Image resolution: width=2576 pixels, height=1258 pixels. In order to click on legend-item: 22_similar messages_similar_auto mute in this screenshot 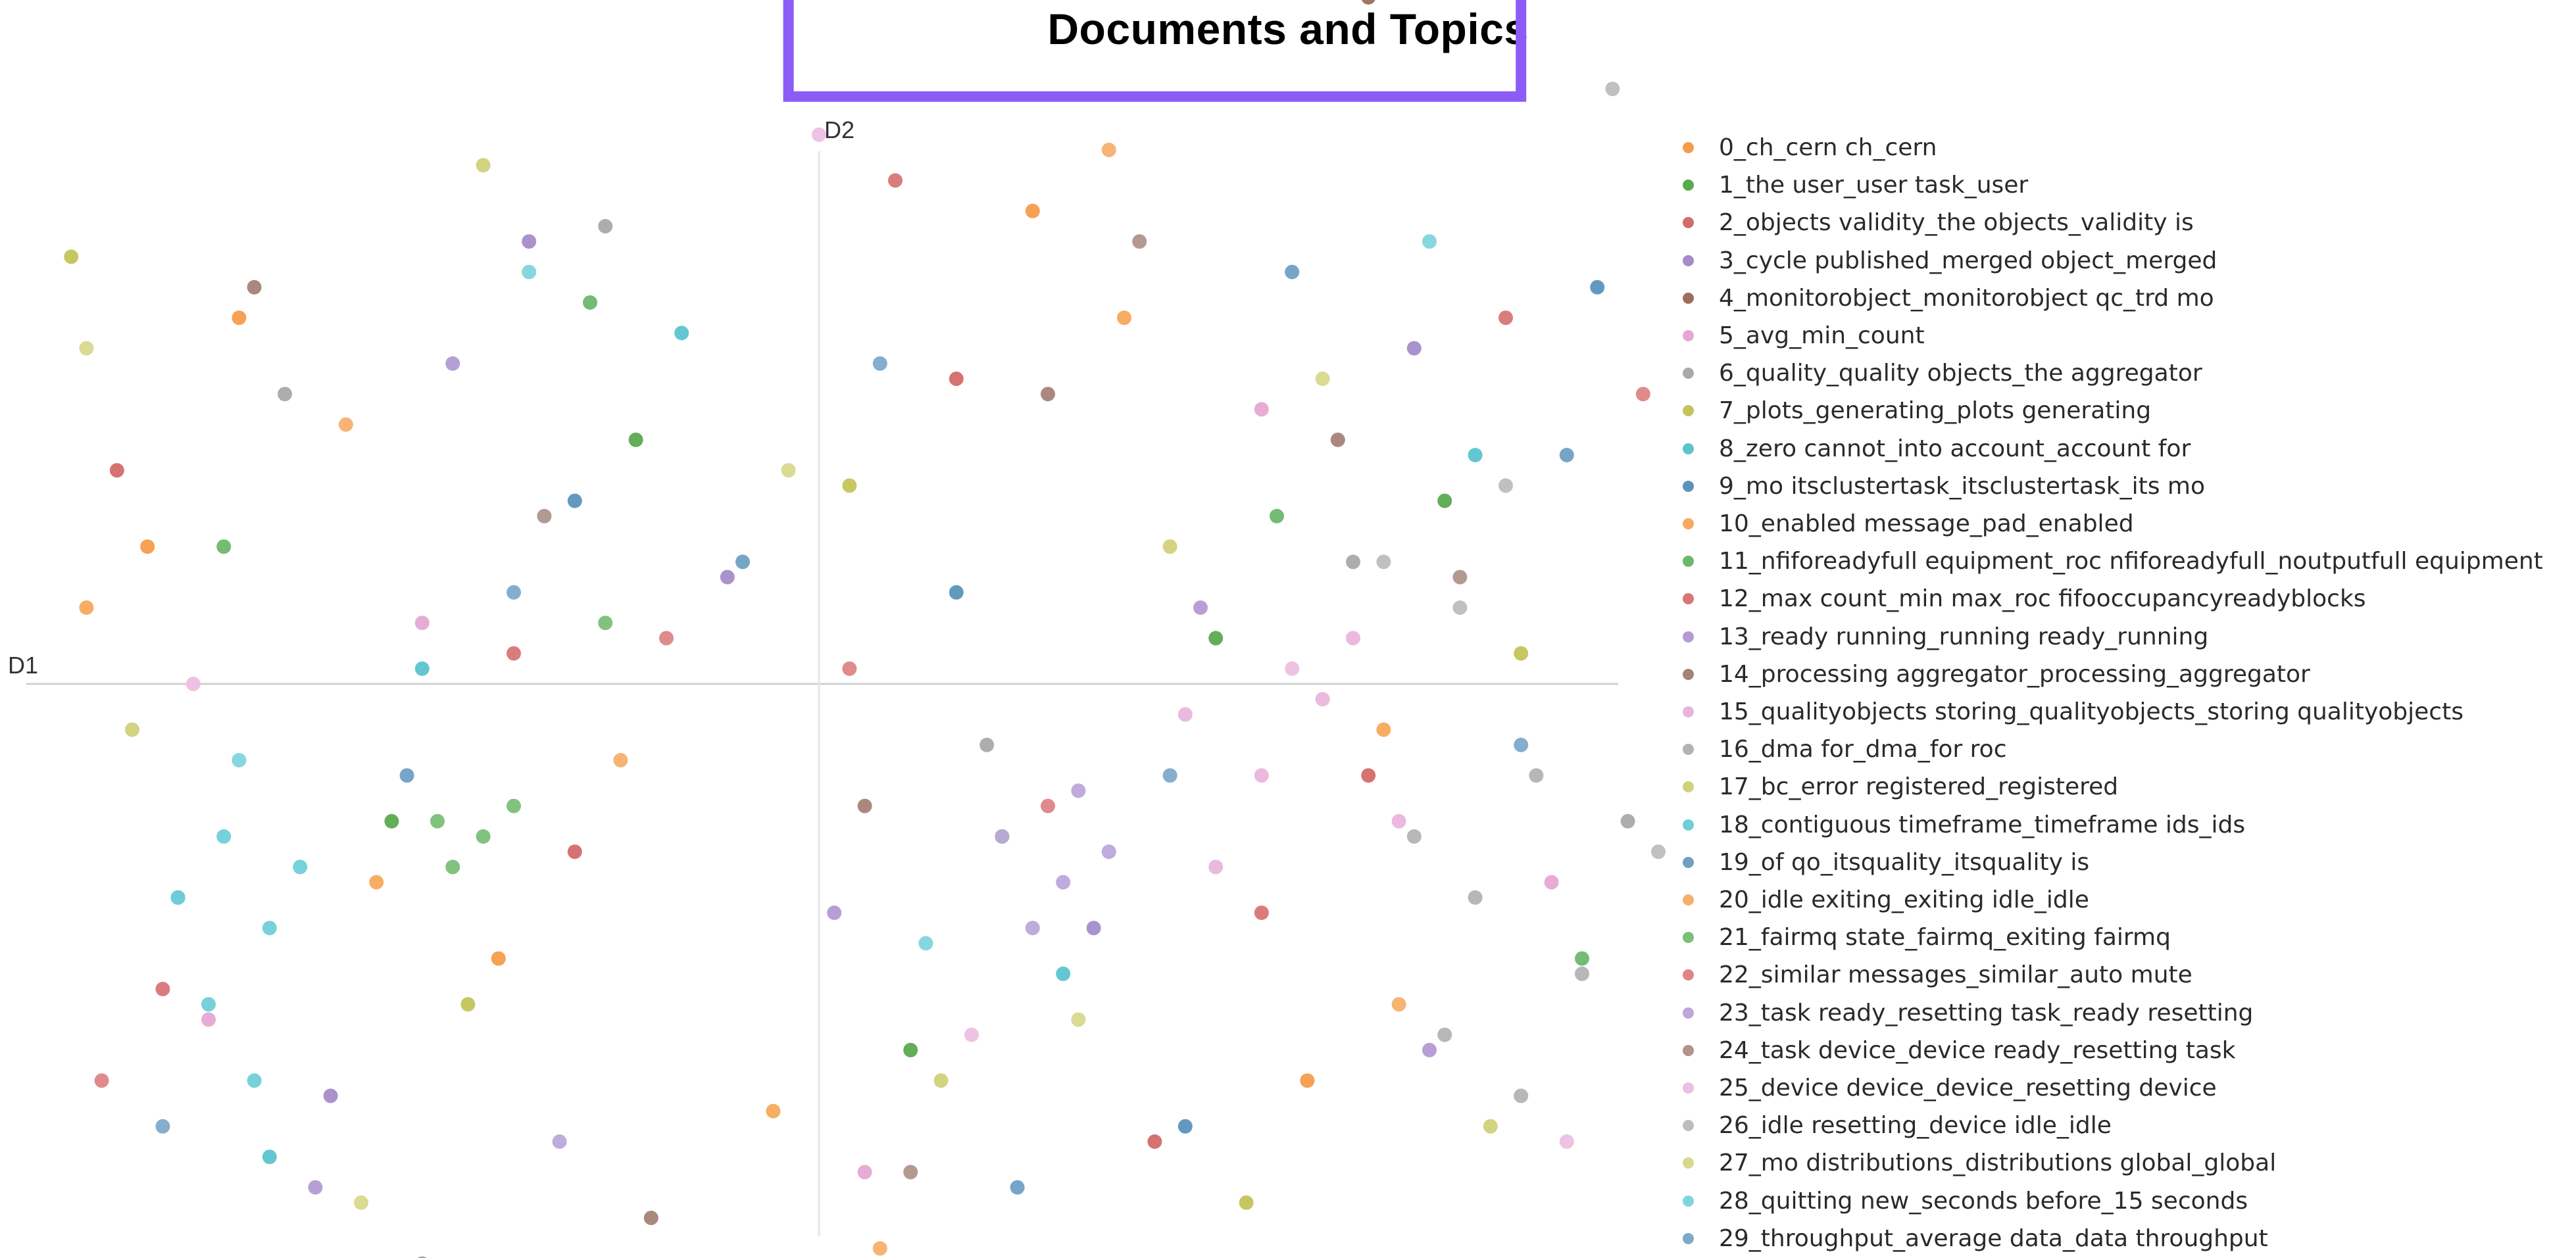, I will do `click(2124, 975)`.